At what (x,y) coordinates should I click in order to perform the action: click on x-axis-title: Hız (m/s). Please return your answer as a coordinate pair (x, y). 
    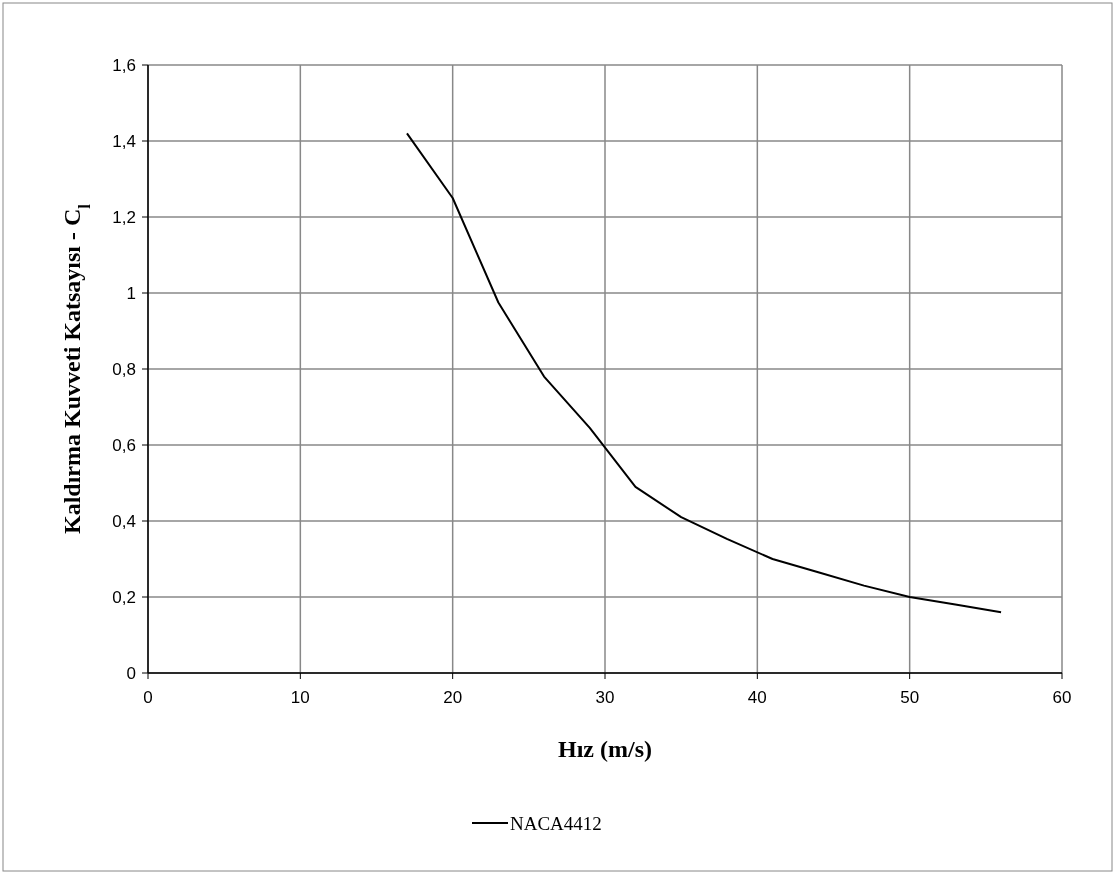
    Looking at the image, I should click on (605, 749).